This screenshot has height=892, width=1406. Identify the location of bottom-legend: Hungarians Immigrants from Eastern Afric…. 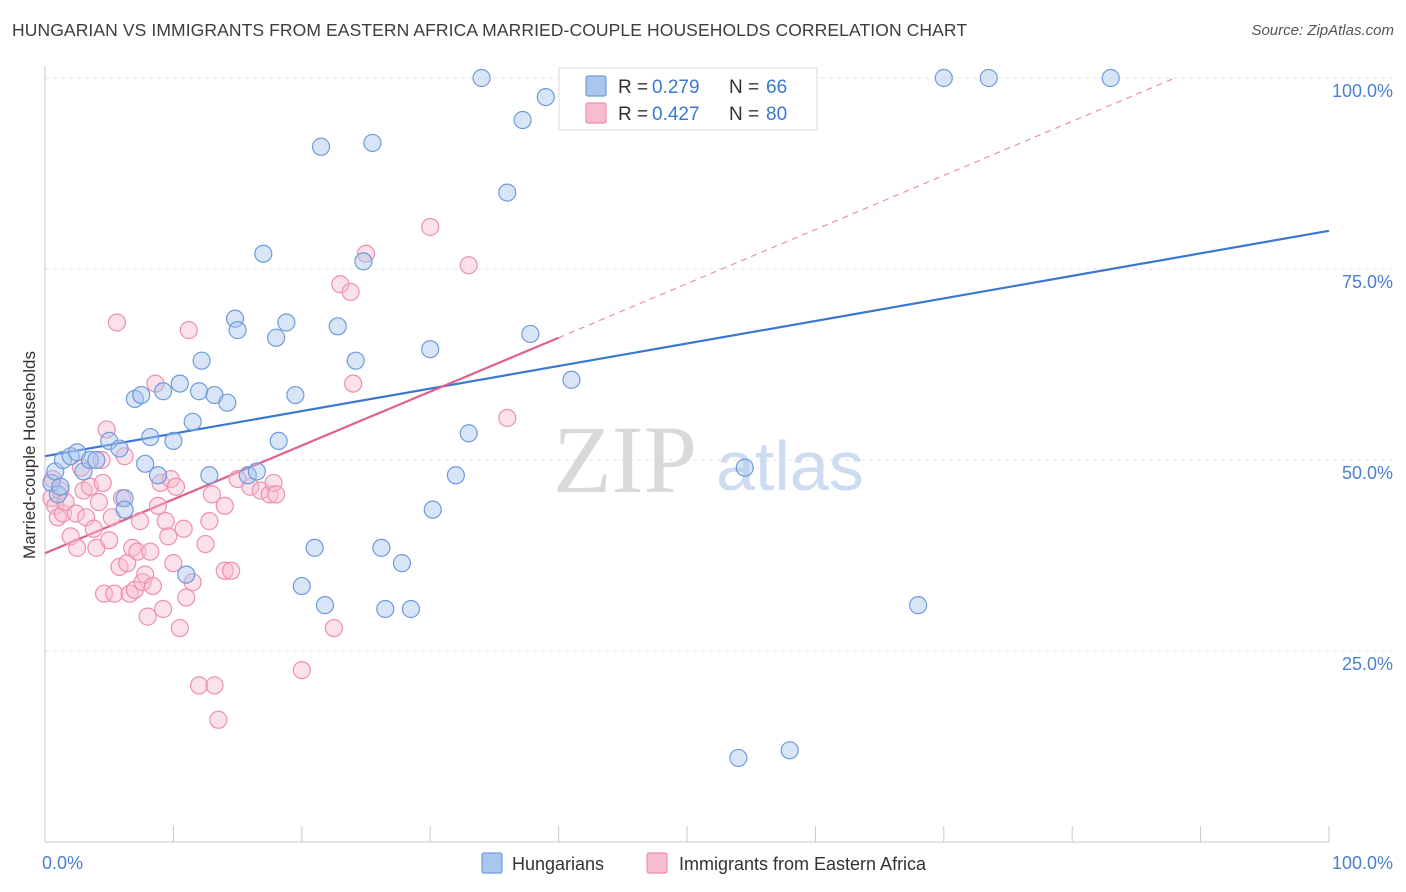
(704, 863).